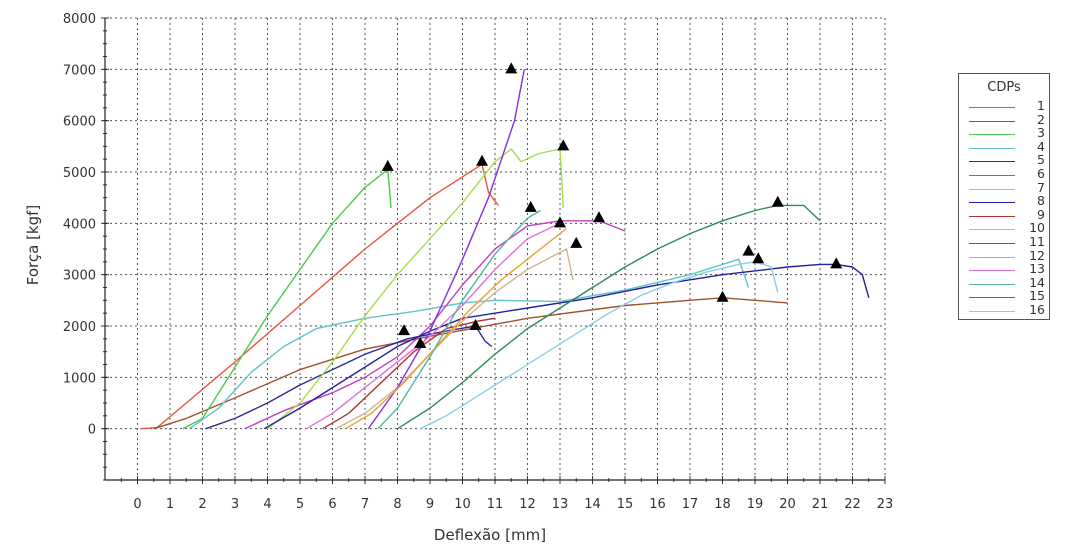 This screenshot has width=1082, height=550. What do you see at coordinates (1041, 173) in the screenshot?
I see `legend-label-6: 6` at bounding box center [1041, 173].